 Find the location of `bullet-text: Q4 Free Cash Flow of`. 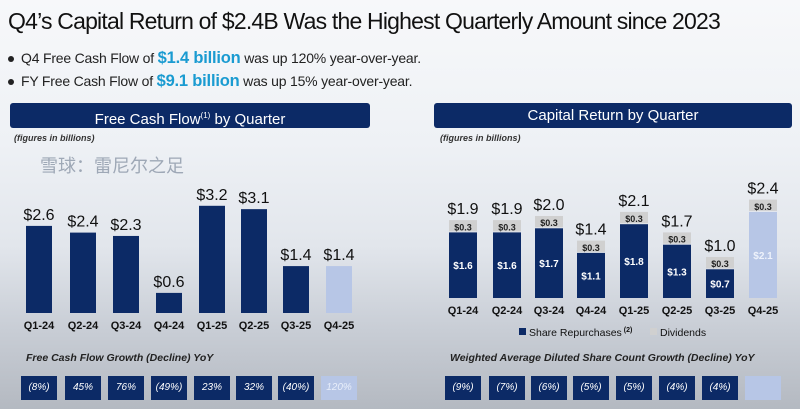

bullet-text: Q4 Free Cash Flow of is located at coordinates (89, 58).